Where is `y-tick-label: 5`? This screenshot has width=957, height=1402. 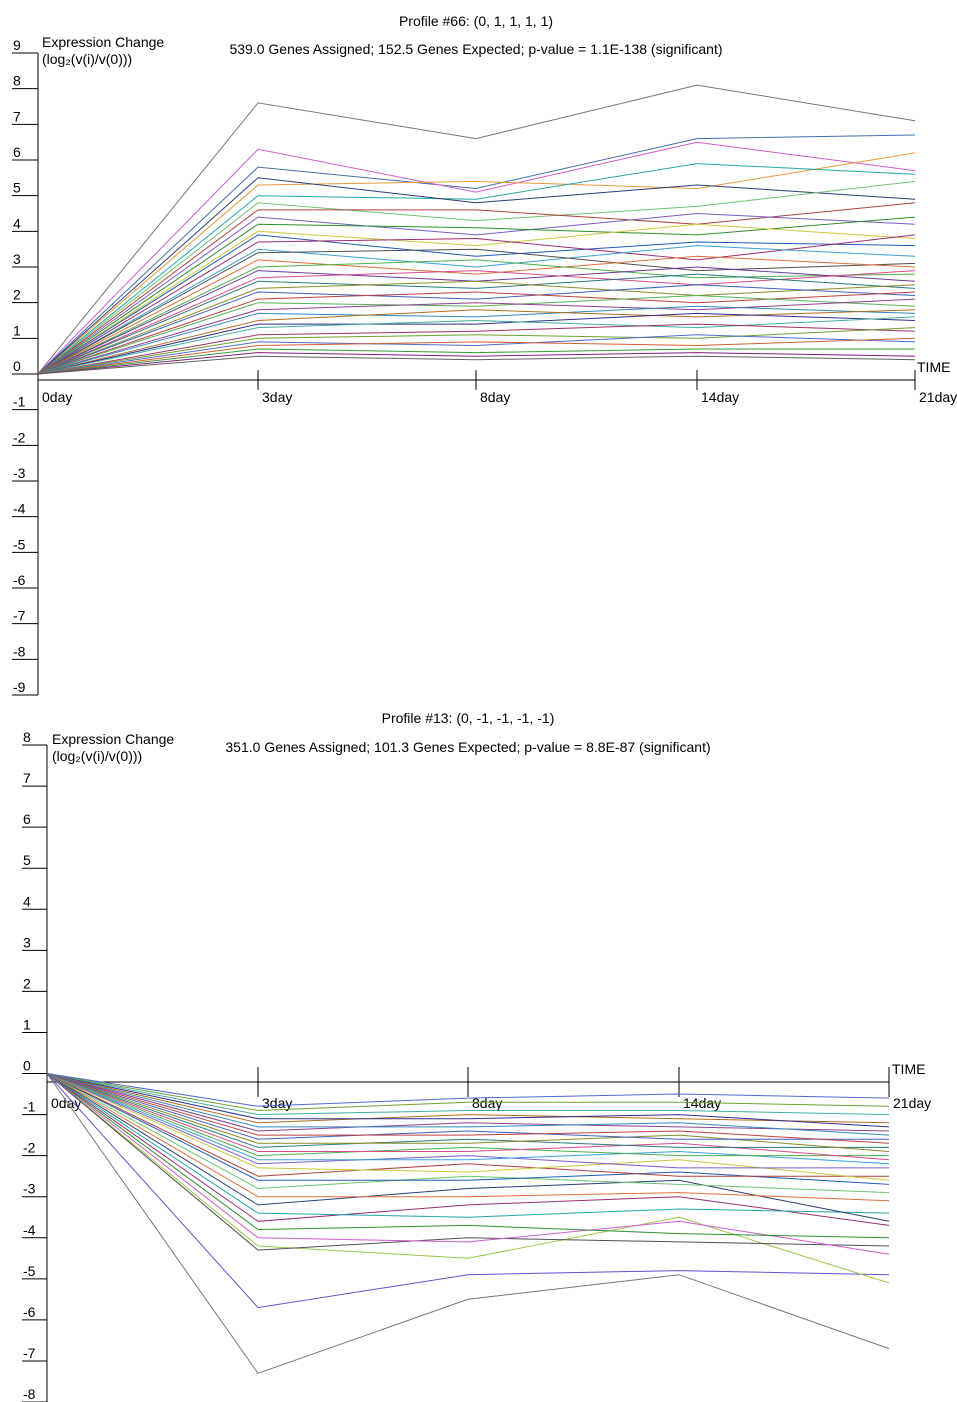
y-tick-label: 5 is located at coordinates (17, 188).